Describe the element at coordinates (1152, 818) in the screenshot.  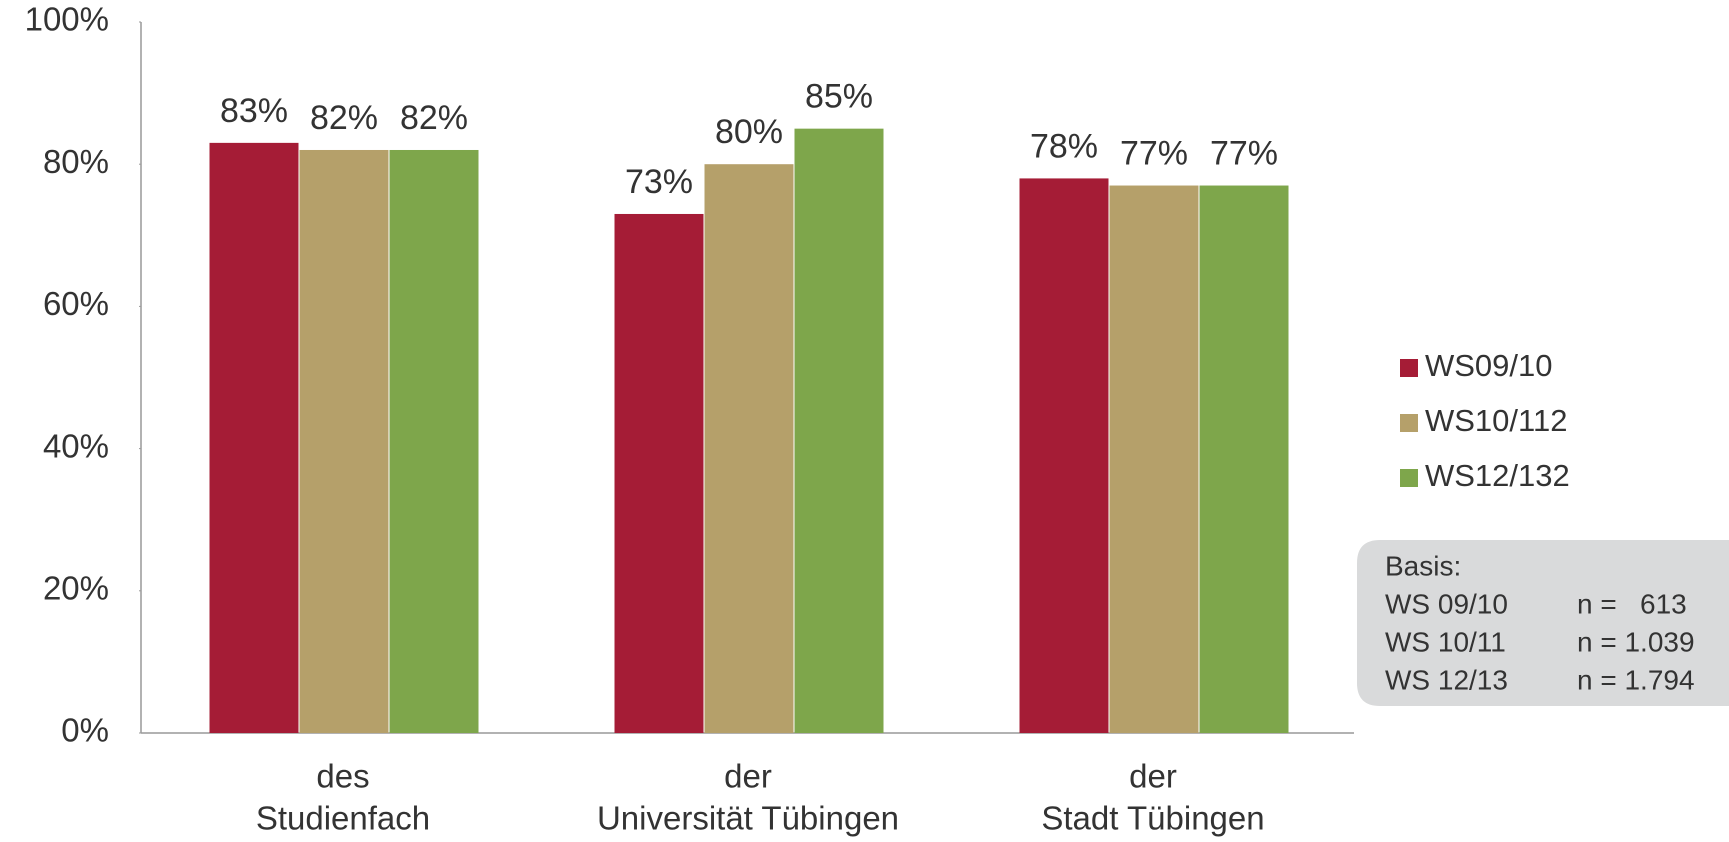
I see `x-tick-label: Stadt Tübingen` at that location.